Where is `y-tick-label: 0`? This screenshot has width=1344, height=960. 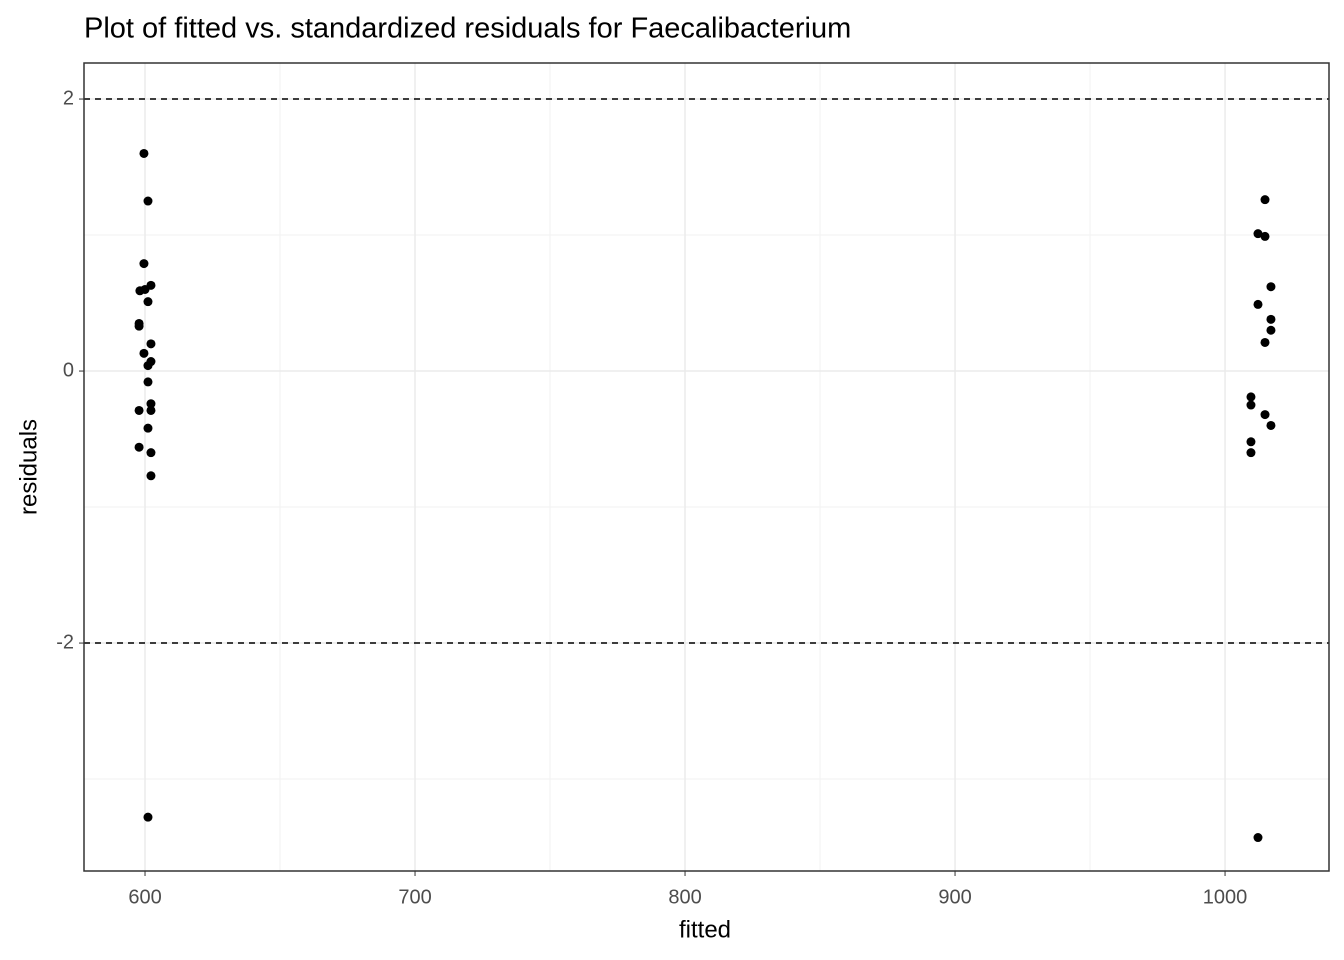 y-tick-label: 0 is located at coordinates (68, 370).